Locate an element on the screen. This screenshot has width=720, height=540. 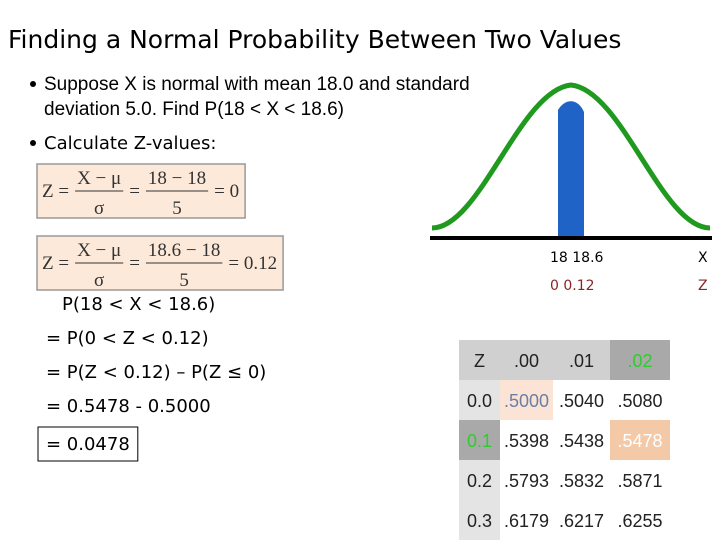
bullet-text: deviation 5.0. Find P(18 < X < 18.6) is located at coordinates (194, 109).